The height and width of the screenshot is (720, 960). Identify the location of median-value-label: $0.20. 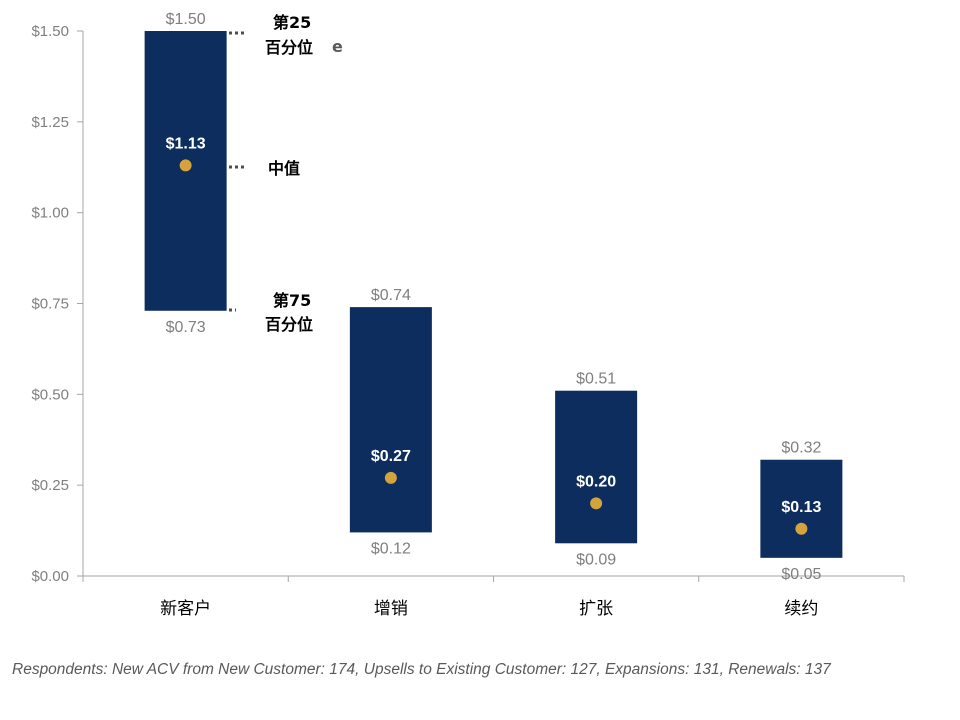
(596, 481).